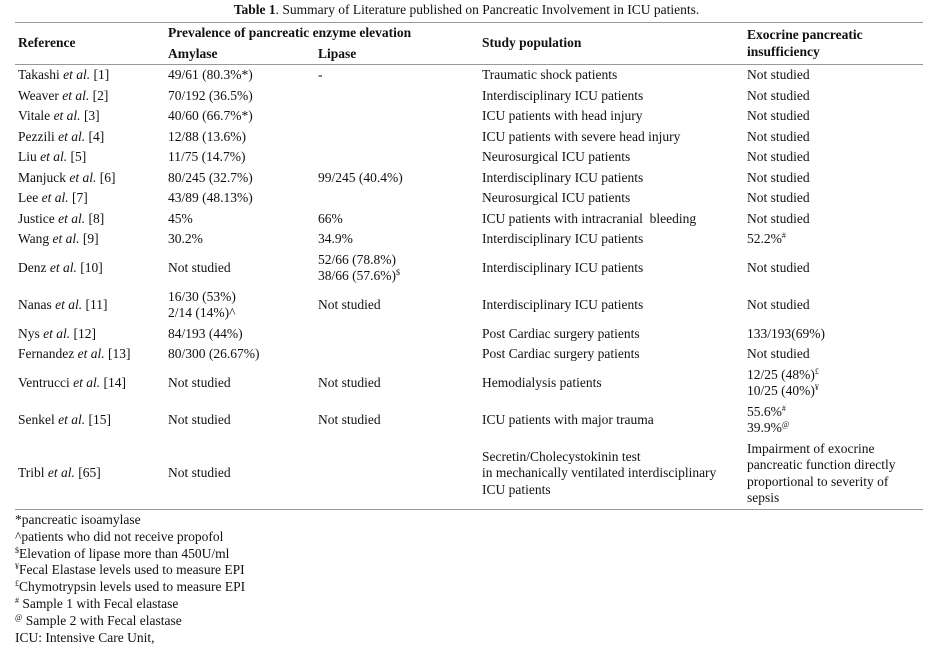 This screenshot has height=646, width=933. I want to click on cell-text: Elevation of lipase more than 450U/ml, so click(124, 553).